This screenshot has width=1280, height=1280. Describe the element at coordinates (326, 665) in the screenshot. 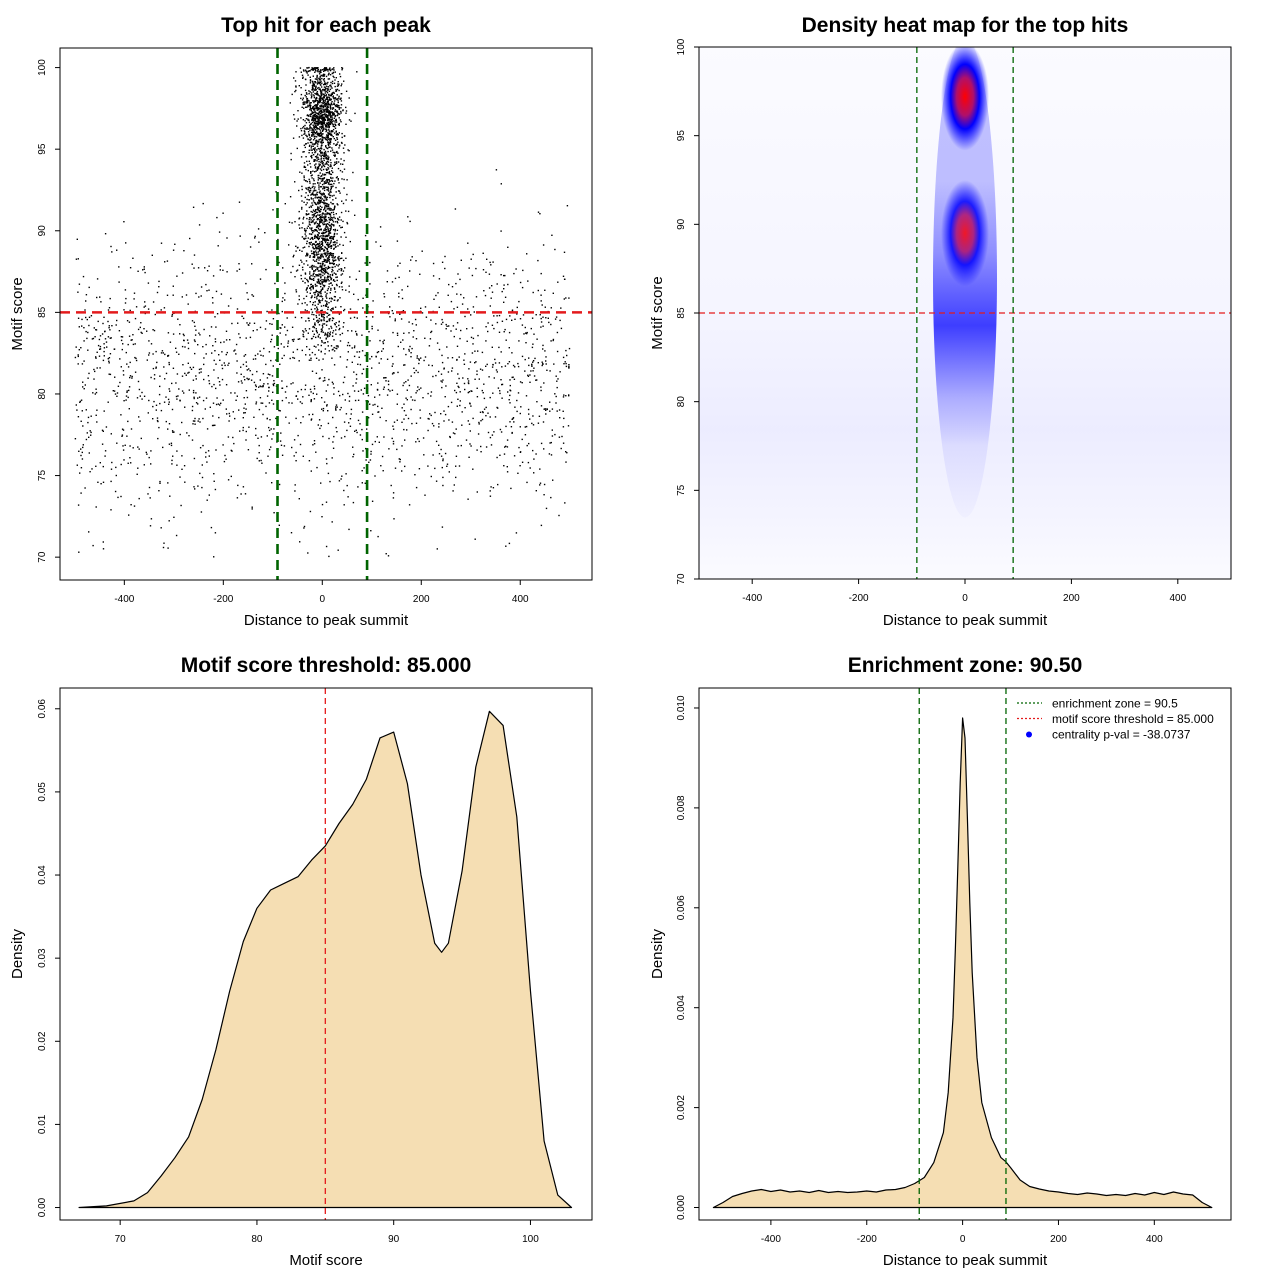

I see `chart-title: Motif score threshold: 85.000` at that location.